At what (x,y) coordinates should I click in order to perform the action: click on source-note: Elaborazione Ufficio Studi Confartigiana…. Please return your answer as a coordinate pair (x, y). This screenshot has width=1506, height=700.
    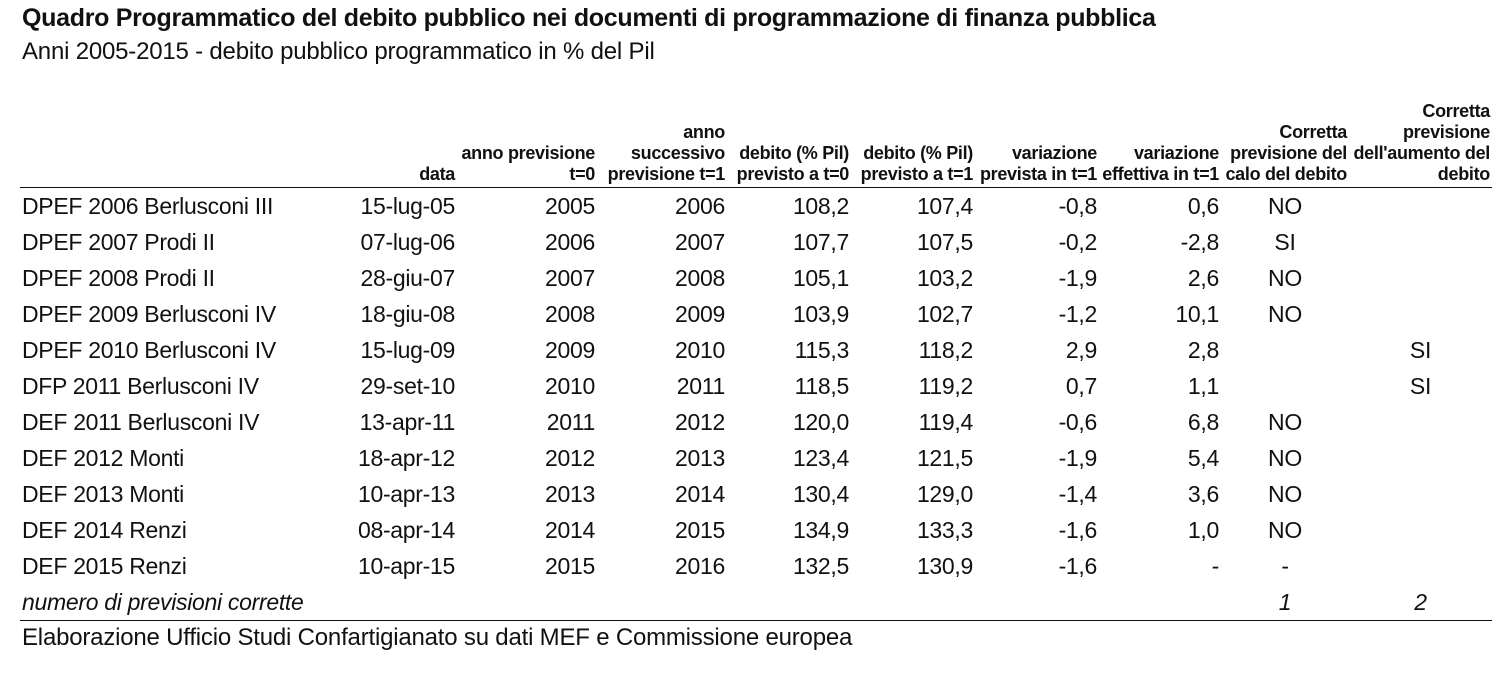
    Looking at the image, I should click on (437, 637).